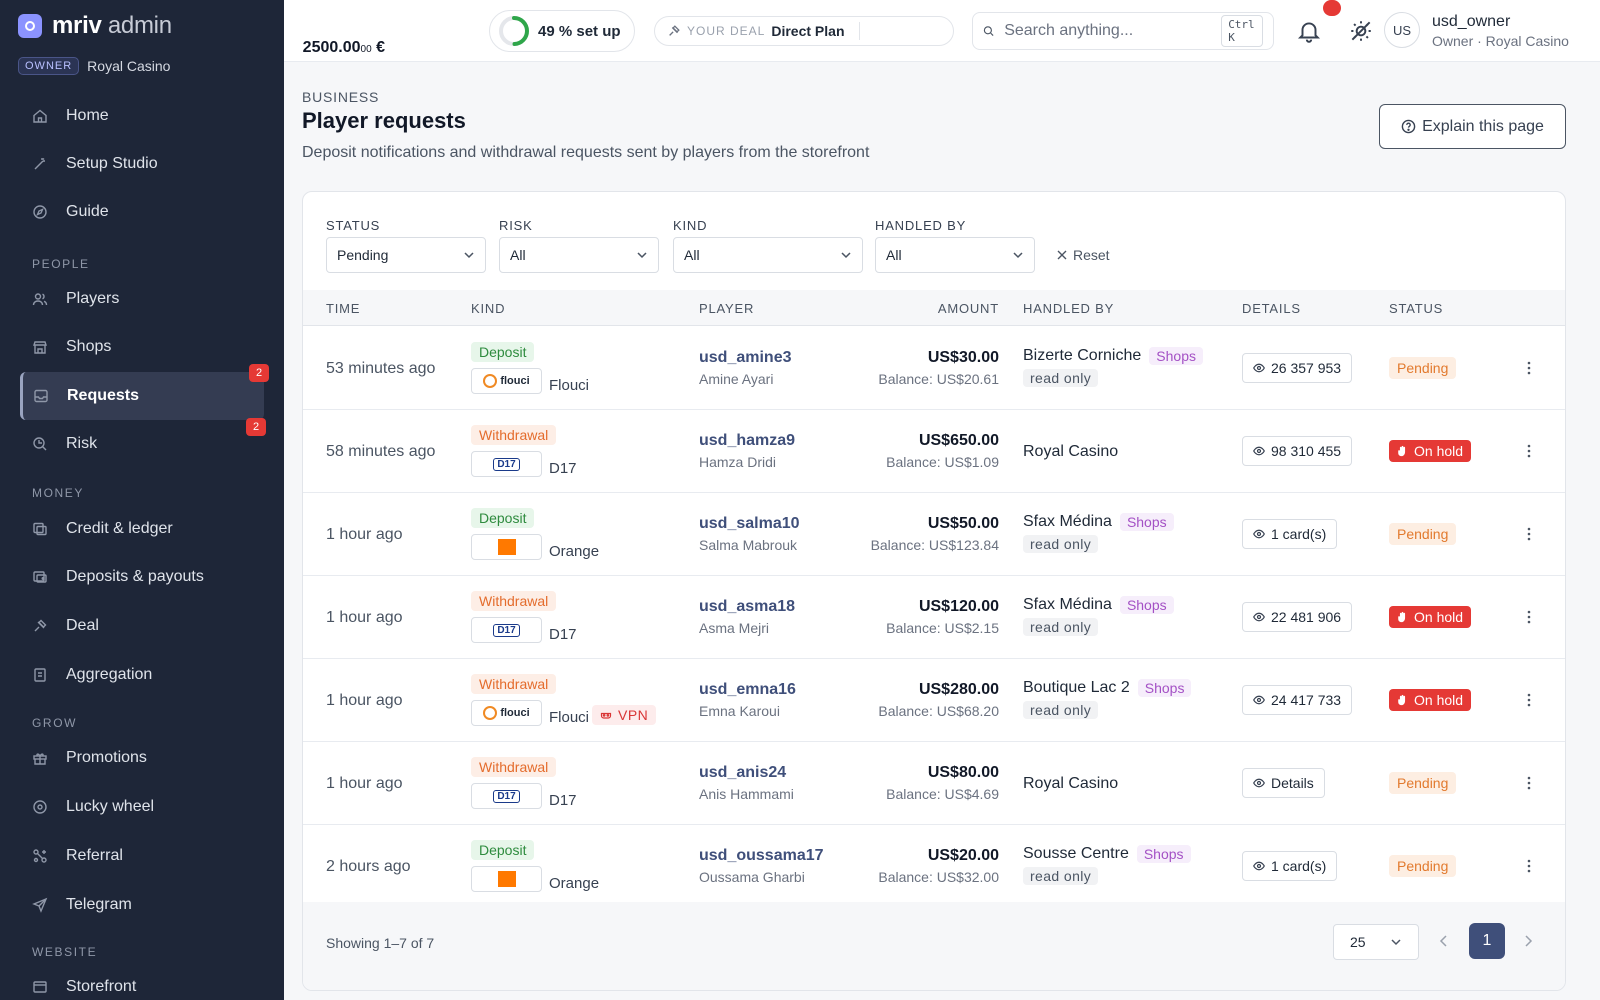 The height and width of the screenshot is (1000, 1600). I want to click on player-username: usd_asma18, so click(747, 606).